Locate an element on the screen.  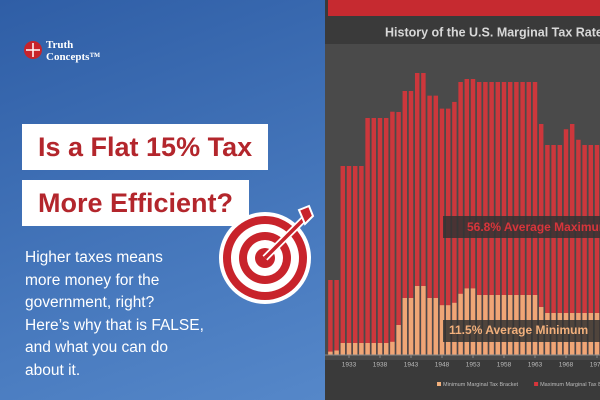
annotation: 56.8% Average Maximum is located at coordinates (533, 227).